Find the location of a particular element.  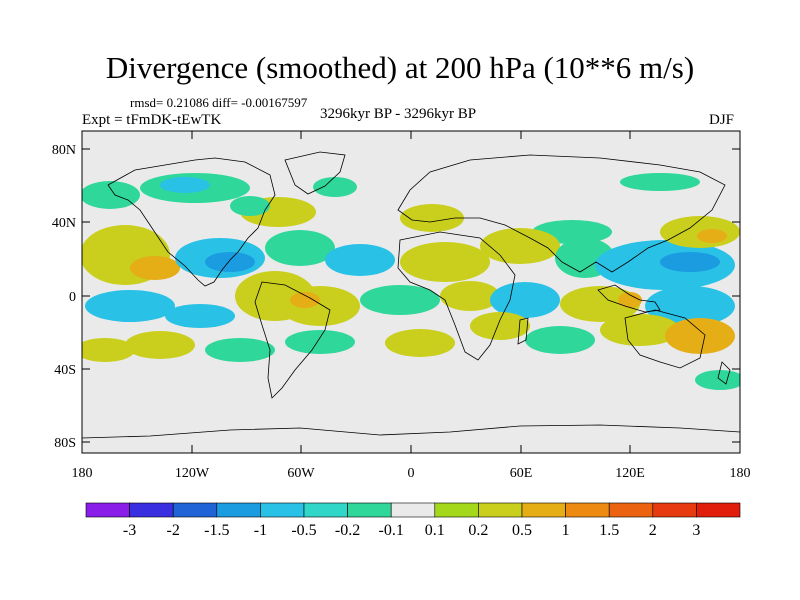

x-tick-label: 0 is located at coordinates (411, 473).